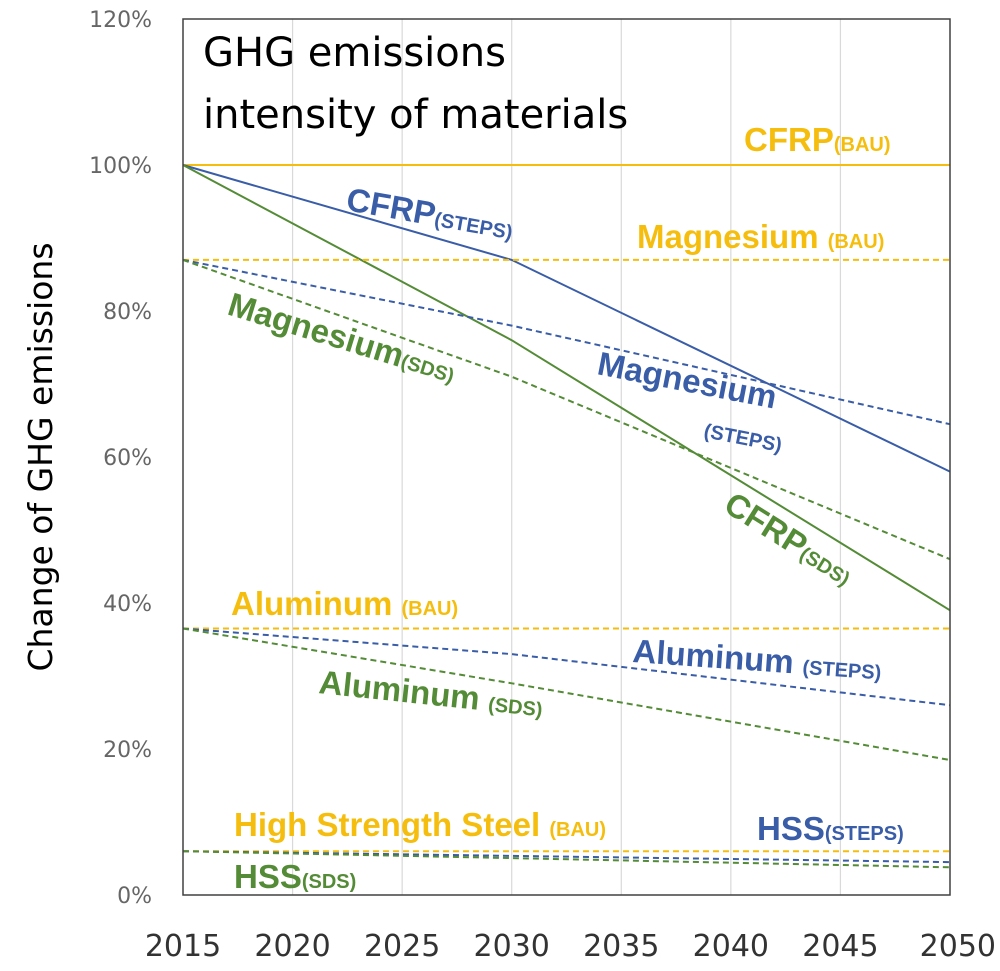 Image resolution: width=1000 pixels, height=971 pixels. I want to click on label-hss-sds: HSS(SDS), so click(295, 876).